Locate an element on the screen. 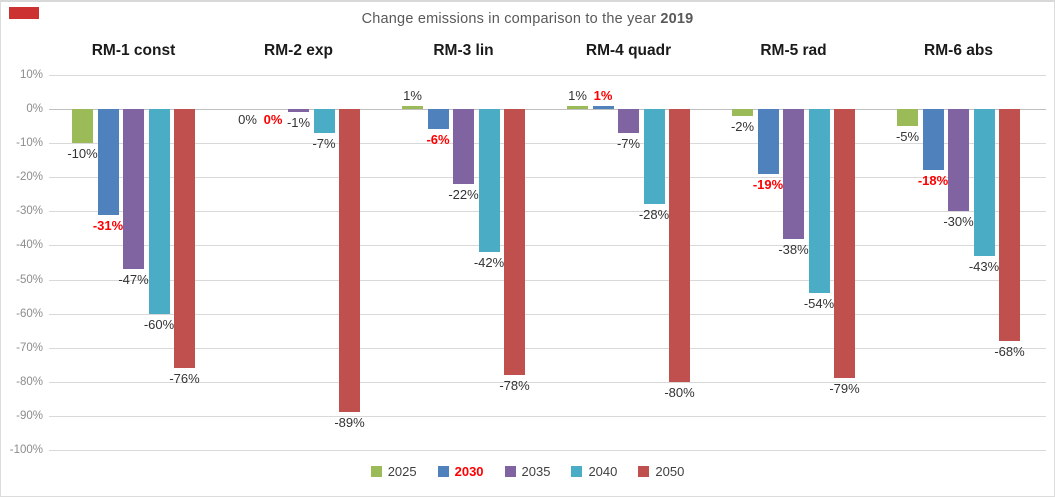 The width and height of the screenshot is (1055, 497). group-header-rm-4-quadr: RM-4 quadr is located at coordinates (628, 50).